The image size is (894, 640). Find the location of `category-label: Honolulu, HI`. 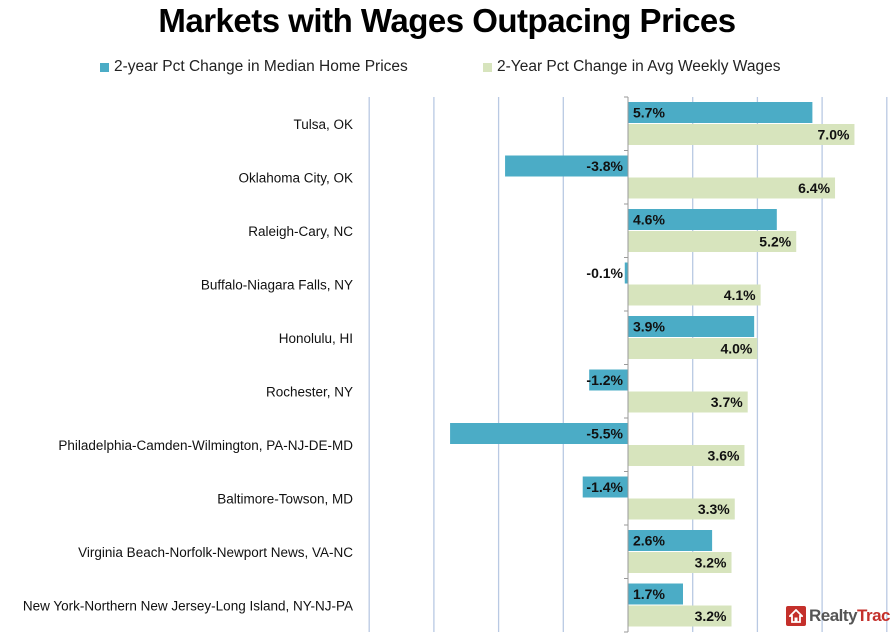

category-label: Honolulu, HI is located at coordinates (316, 338).